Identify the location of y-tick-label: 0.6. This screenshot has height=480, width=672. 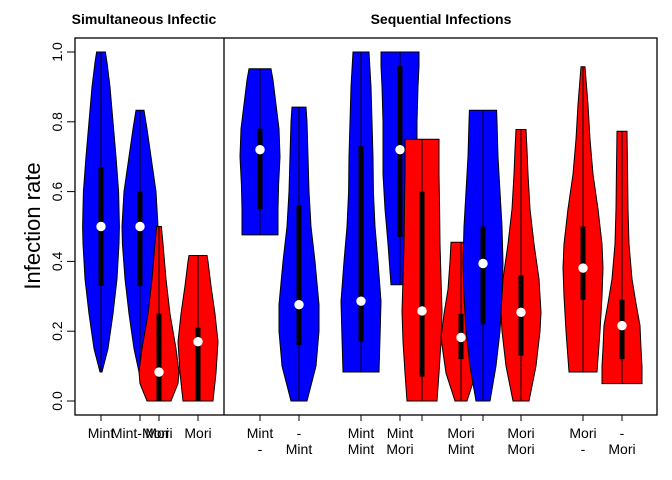
(57, 192).